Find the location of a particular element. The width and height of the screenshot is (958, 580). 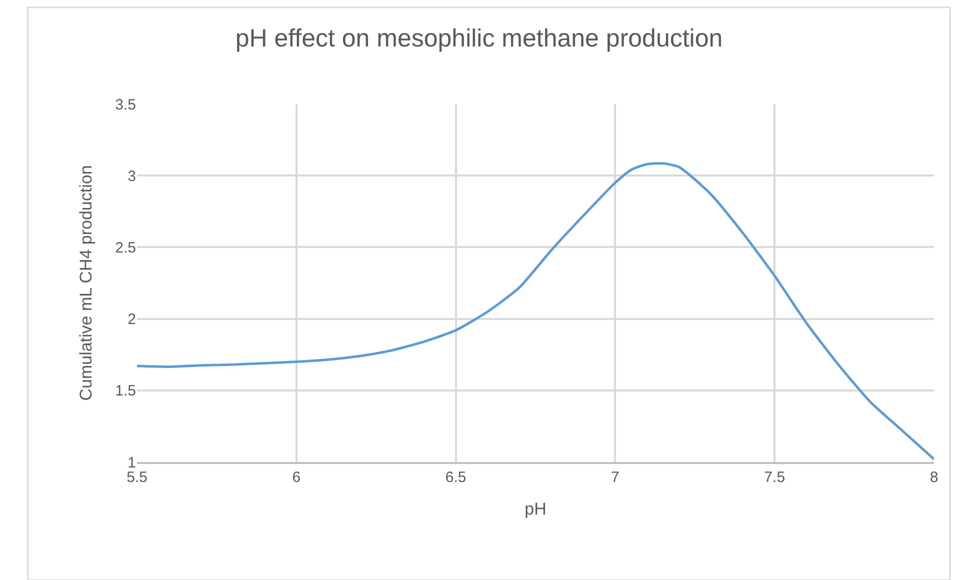

y-tick-label: 2.5 is located at coordinates (125, 247).